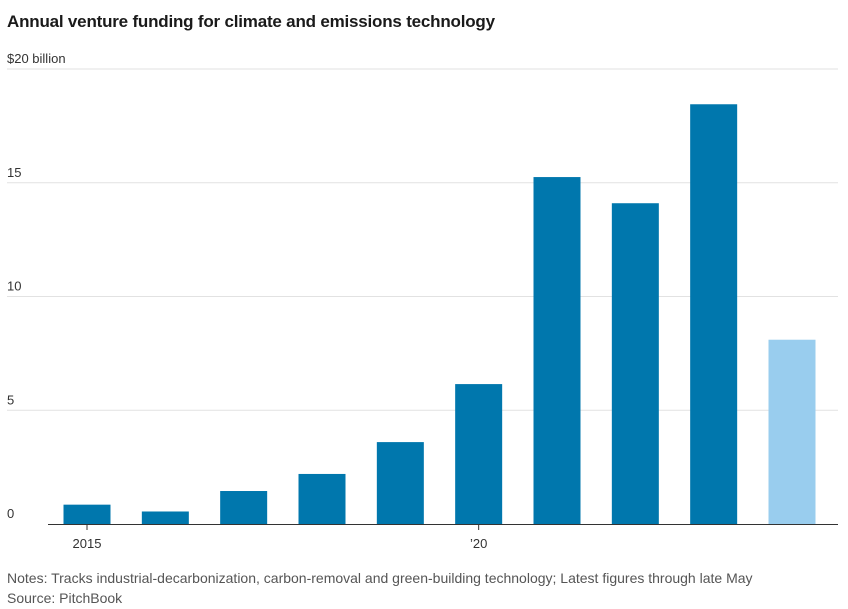  What do you see at coordinates (635, 363) in the screenshot?
I see `bar-2022` at bounding box center [635, 363].